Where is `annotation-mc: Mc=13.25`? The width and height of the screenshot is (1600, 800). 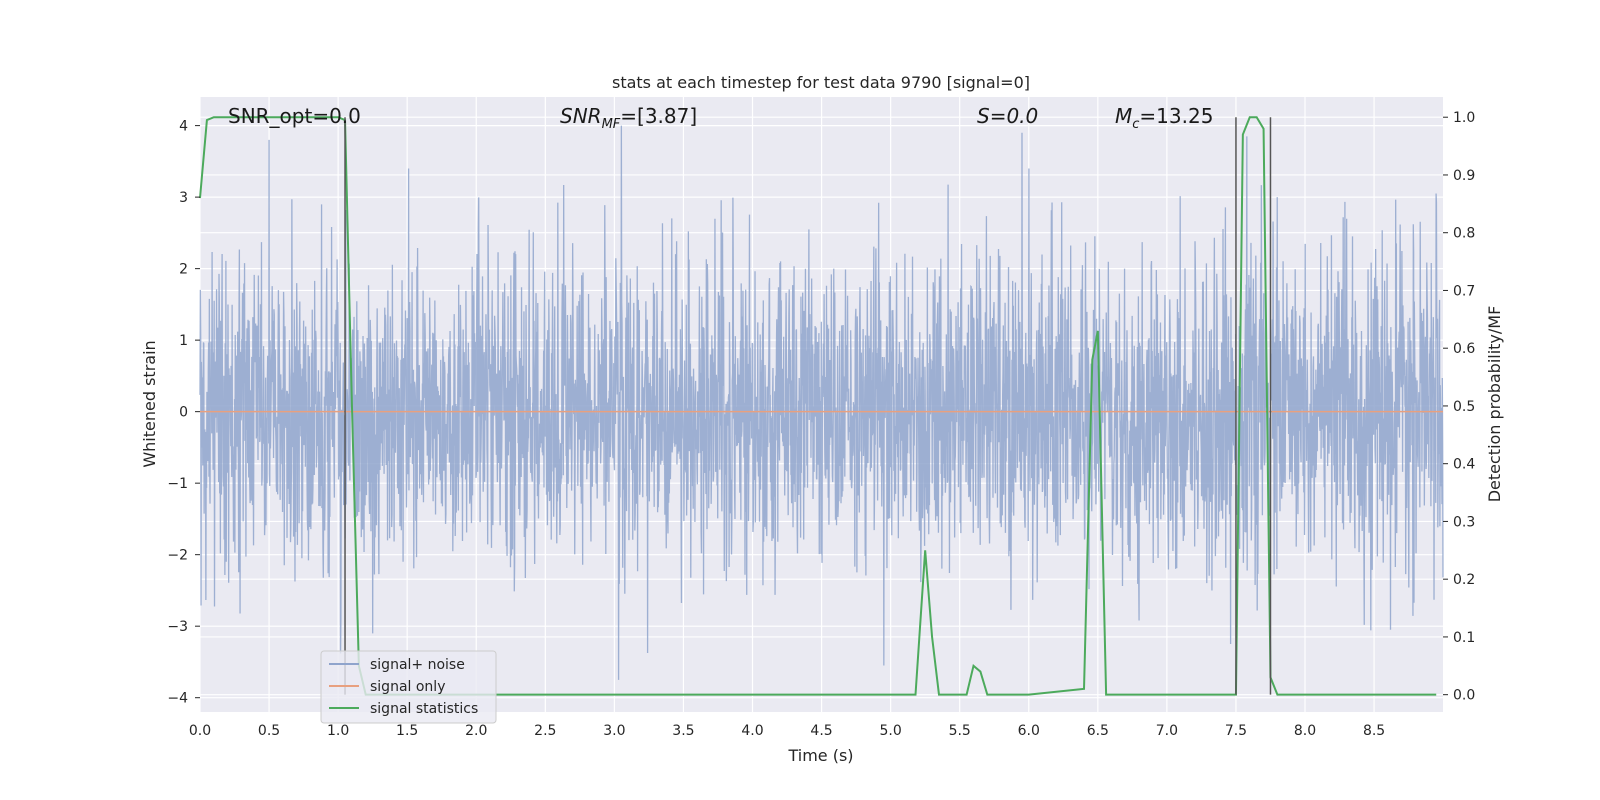
annotation-mc: Mc=13.25 is located at coordinates (1164, 118).